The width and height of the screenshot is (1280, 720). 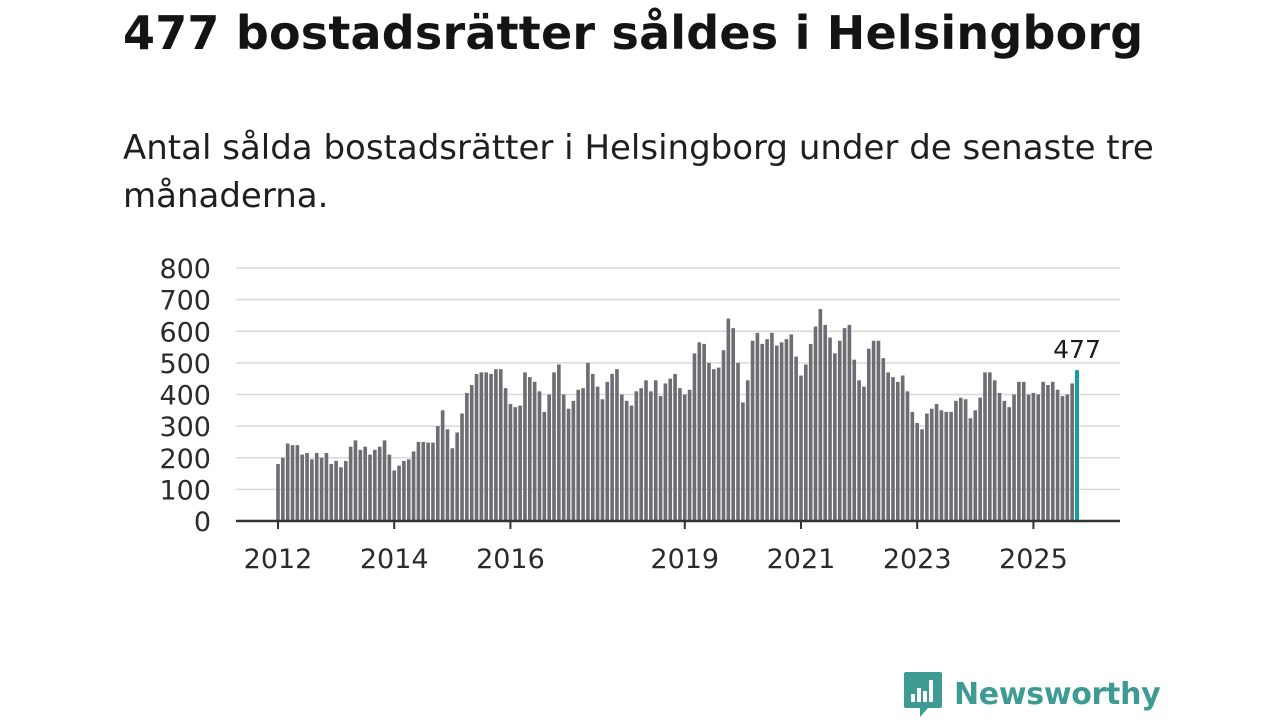 I want to click on x-tick-label: 2014, so click(x=394, y=559).